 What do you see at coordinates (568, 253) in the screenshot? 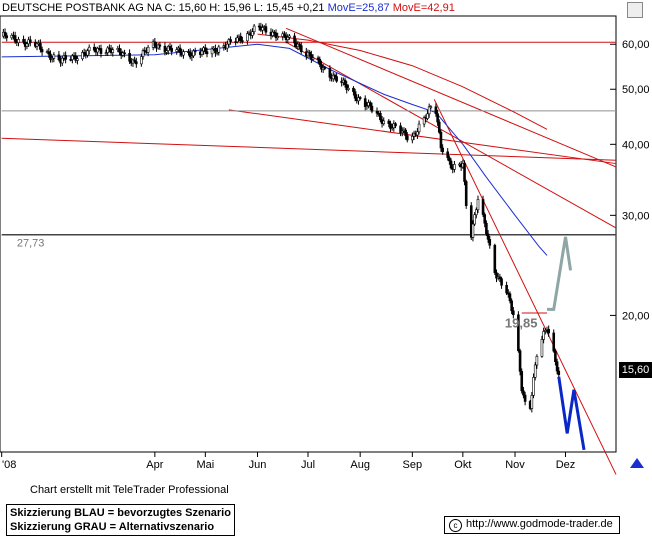
I see `grey-scenario-arrowhead` at bounding box center [568, 253].